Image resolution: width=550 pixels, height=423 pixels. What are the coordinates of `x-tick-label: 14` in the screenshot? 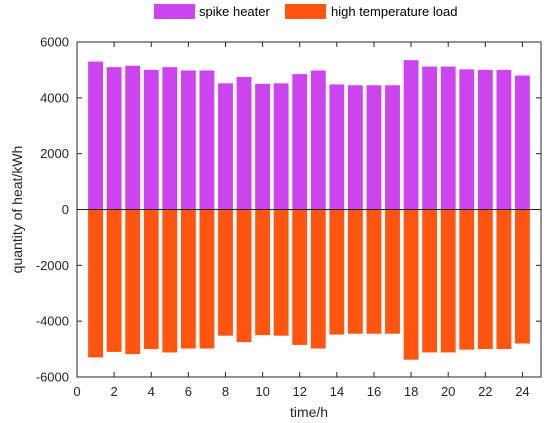 It's located at (337, 391).